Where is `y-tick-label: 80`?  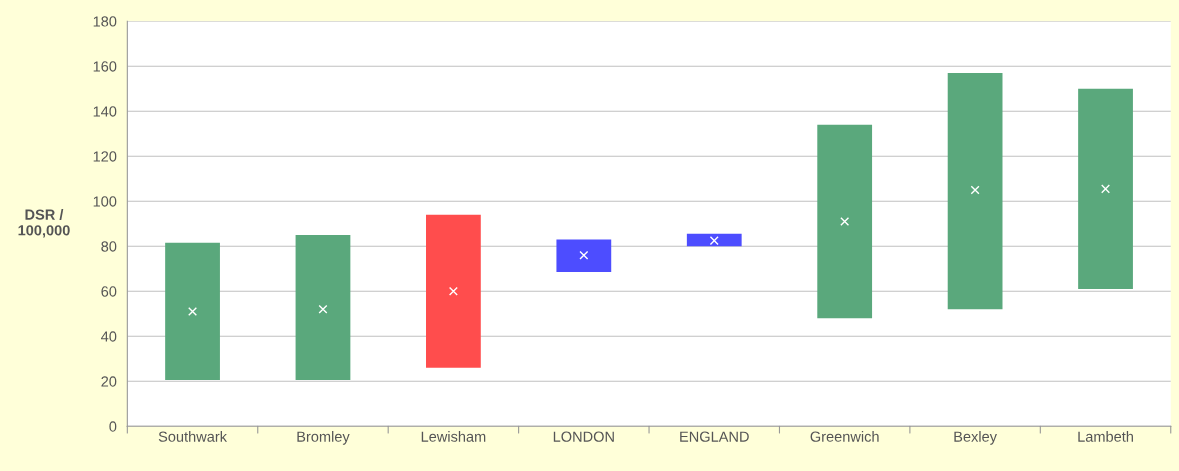
y-tick-label: 80 is located at coordinates (109, 246).